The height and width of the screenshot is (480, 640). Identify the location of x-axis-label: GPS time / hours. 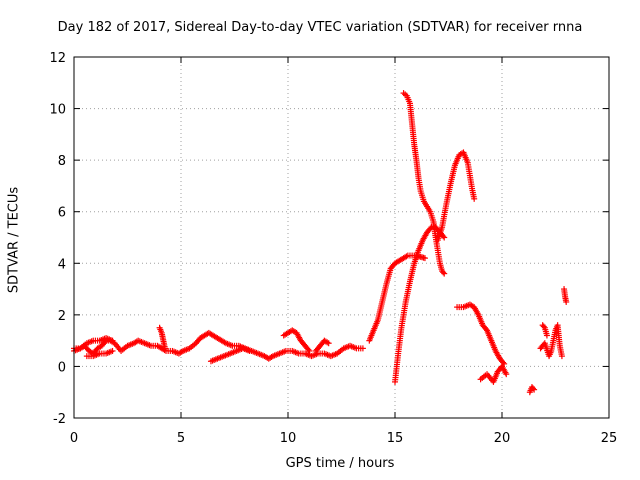
(340, 463).